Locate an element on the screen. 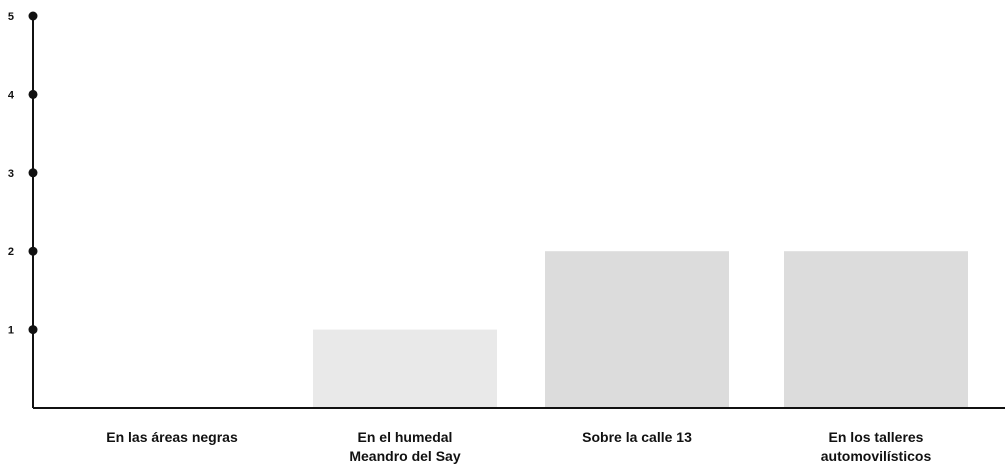 The height and width of the screenshot is (468, 1005). x-category-label-2: Sobre la calle 13 is located at coordinates (637, 437).